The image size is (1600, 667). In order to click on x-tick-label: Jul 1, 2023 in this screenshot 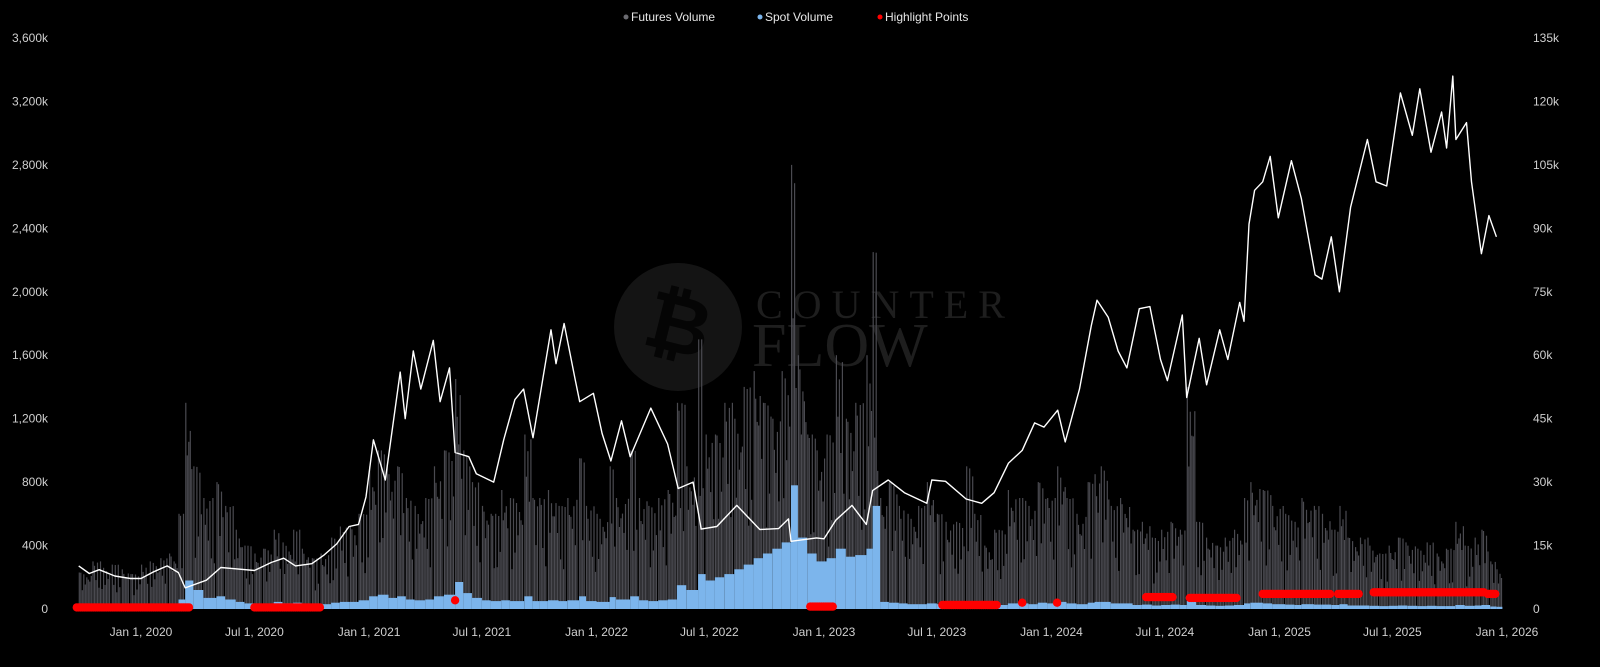, I will do `click(936, 632)`.